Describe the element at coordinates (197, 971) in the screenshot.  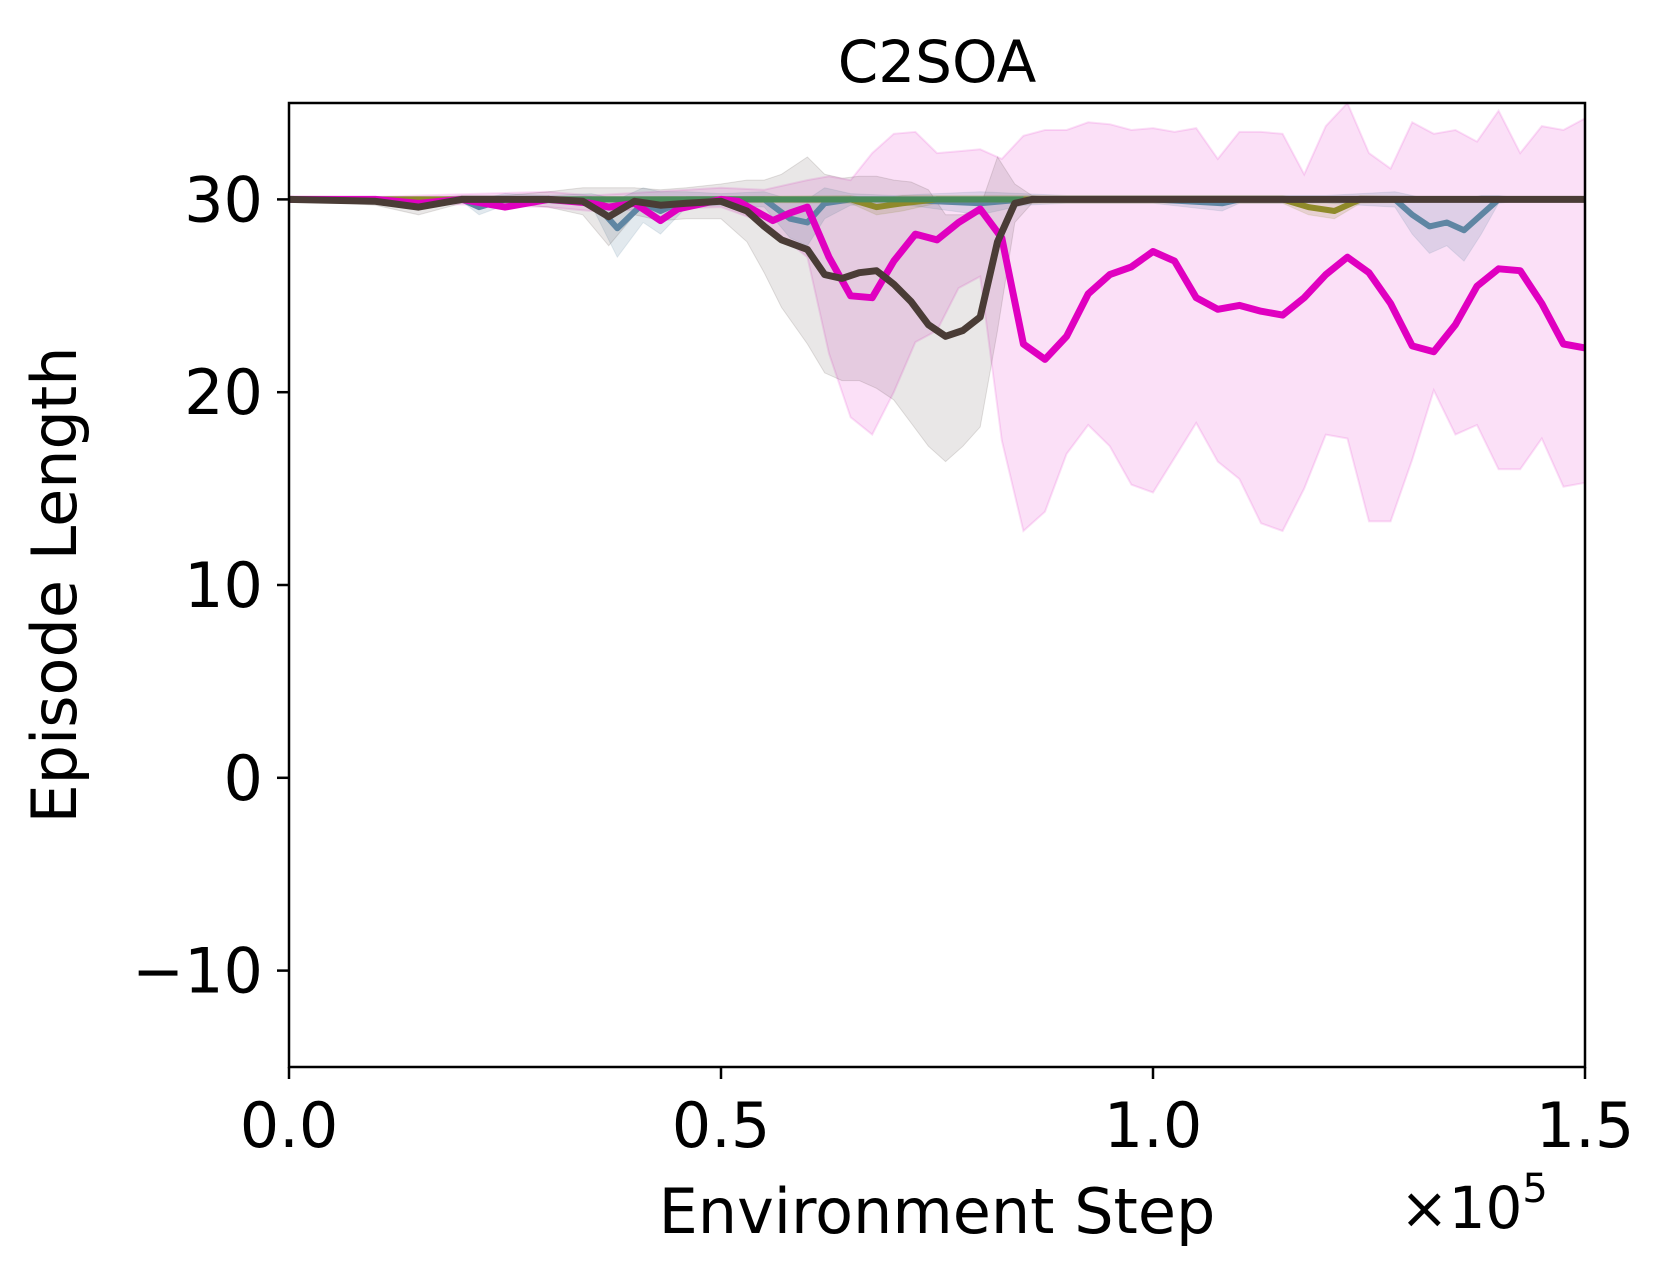
I see `y-tick-label: −10` at that location.